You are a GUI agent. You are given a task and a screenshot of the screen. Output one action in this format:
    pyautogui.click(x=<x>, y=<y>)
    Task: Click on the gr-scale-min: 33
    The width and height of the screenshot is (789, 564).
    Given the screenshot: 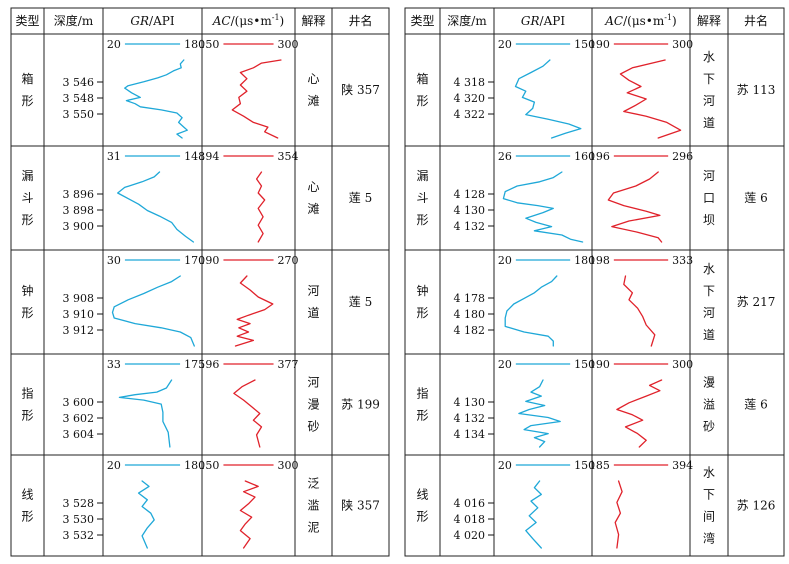 What is the action you would take?
    pyautogui.click(x=114, y=364)
    